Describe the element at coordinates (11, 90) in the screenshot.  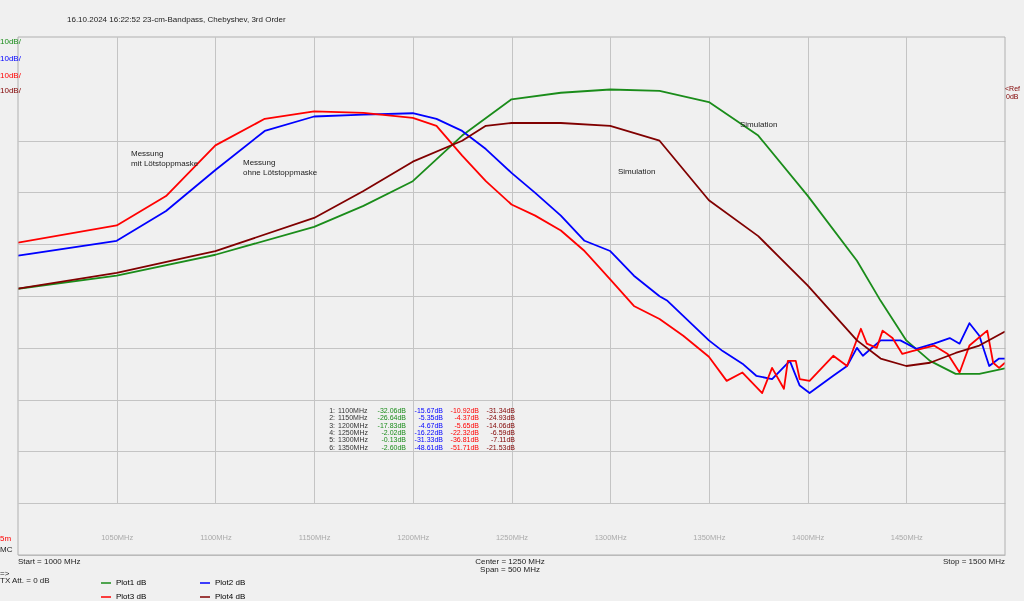
I see `annotation: 10dB/` at that location.